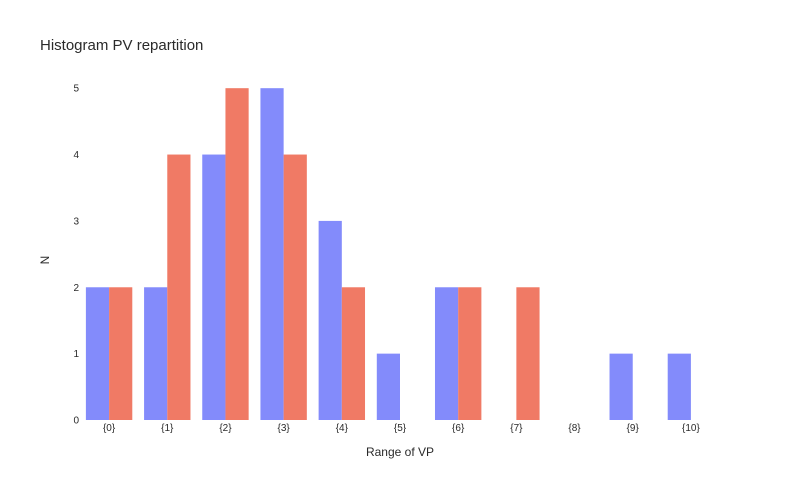 The height and width of the screenshot is (500, 800). I want to click on x-tick-label: {0}, so click(109, 428).